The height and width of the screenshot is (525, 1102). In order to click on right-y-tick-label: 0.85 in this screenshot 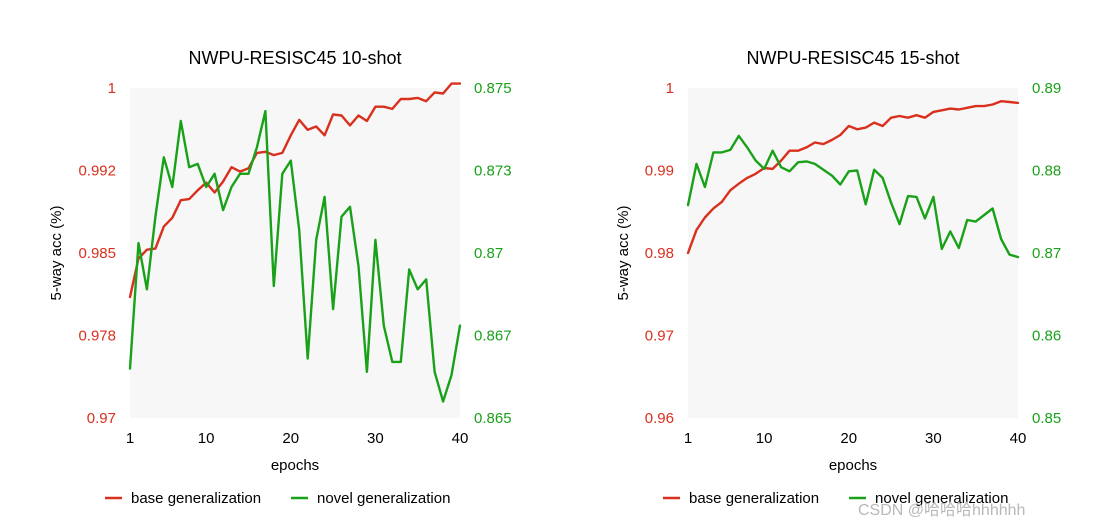, I will do `click(1046, 418)`.